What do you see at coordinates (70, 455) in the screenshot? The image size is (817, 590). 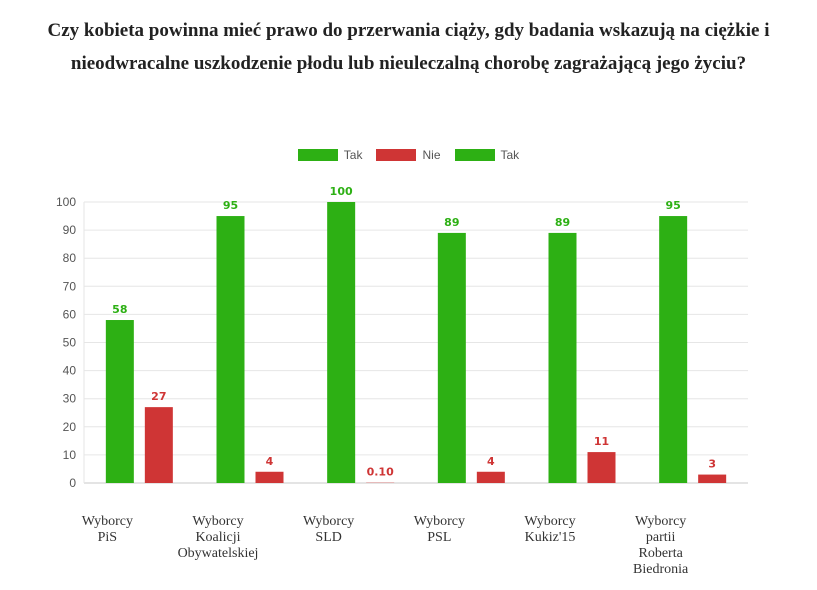 I see `y-tick-label: 10` at bounding box center [70, 455].